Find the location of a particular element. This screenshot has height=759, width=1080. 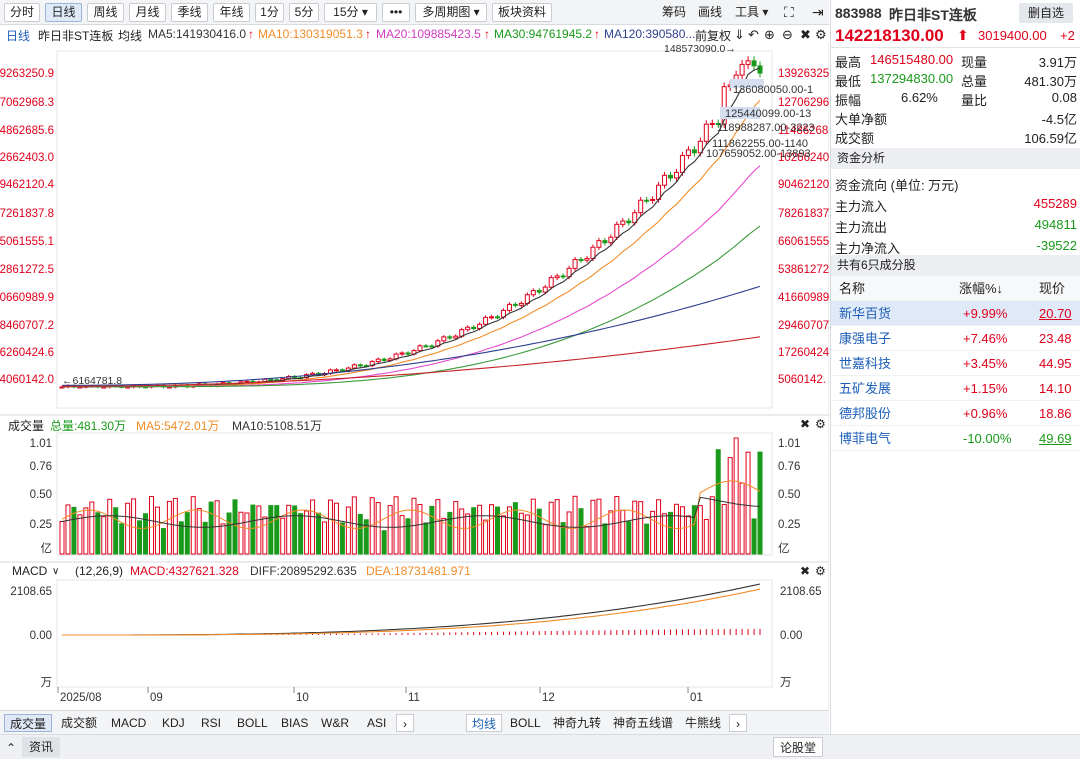

macd-axis-label: 万 is located at coordinates (47, 683).